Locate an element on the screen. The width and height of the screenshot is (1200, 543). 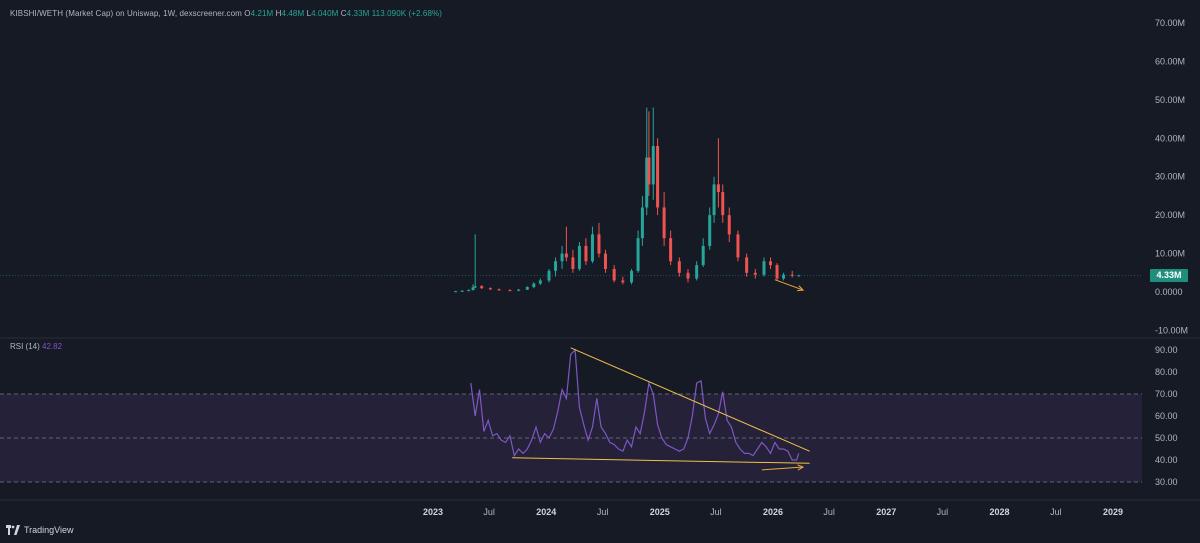
rsi-tick-label: 50.00 is located at coordinates (1166, 438).